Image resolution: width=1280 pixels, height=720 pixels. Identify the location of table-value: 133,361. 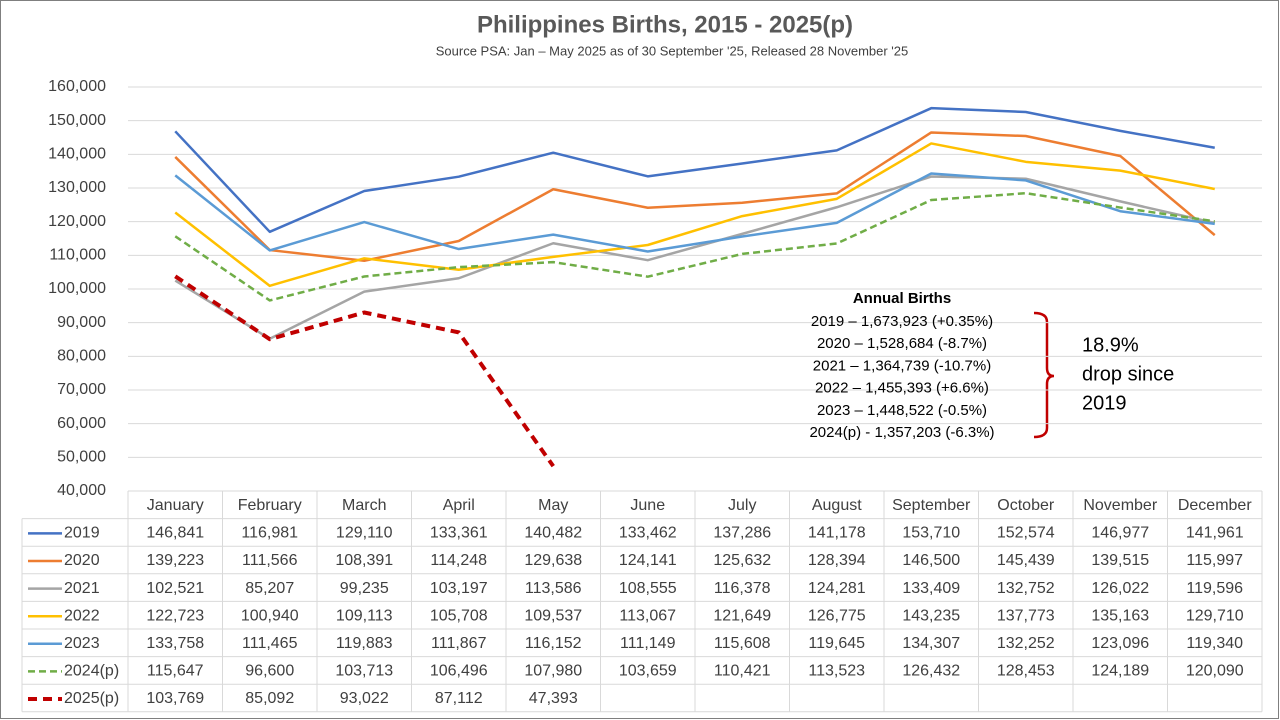
(459, 533).